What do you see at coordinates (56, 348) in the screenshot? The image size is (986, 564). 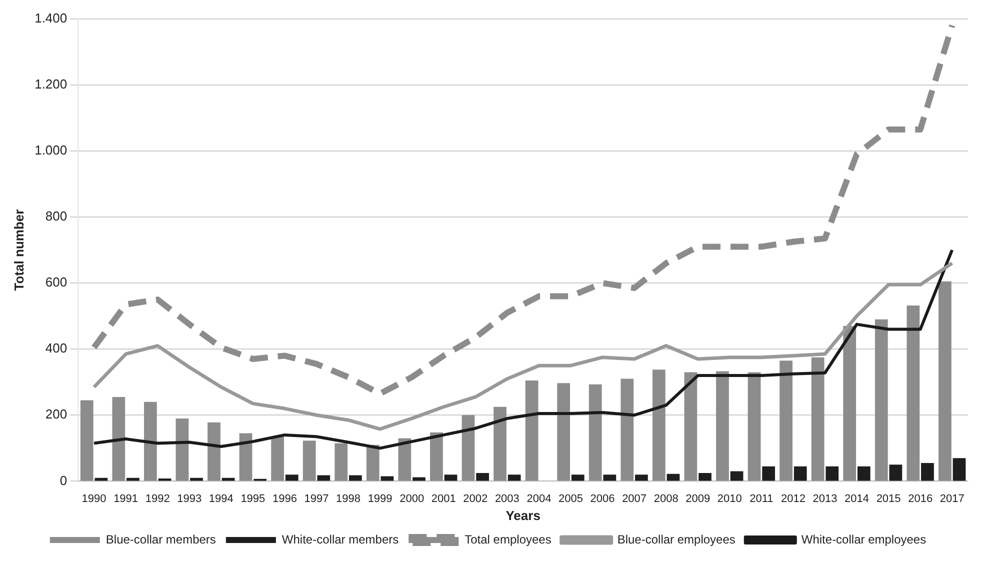 I see `y-tick-label: 400` at bounding box center [56, 348].